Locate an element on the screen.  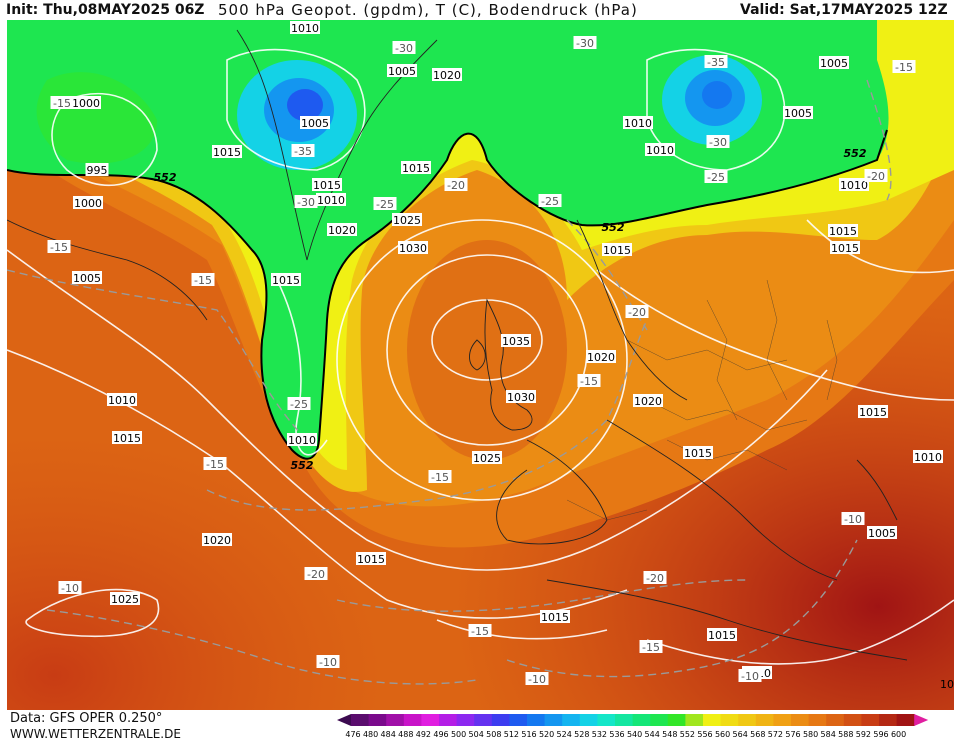
cold-core-greenland-deep is located at coordinates (305, 105).